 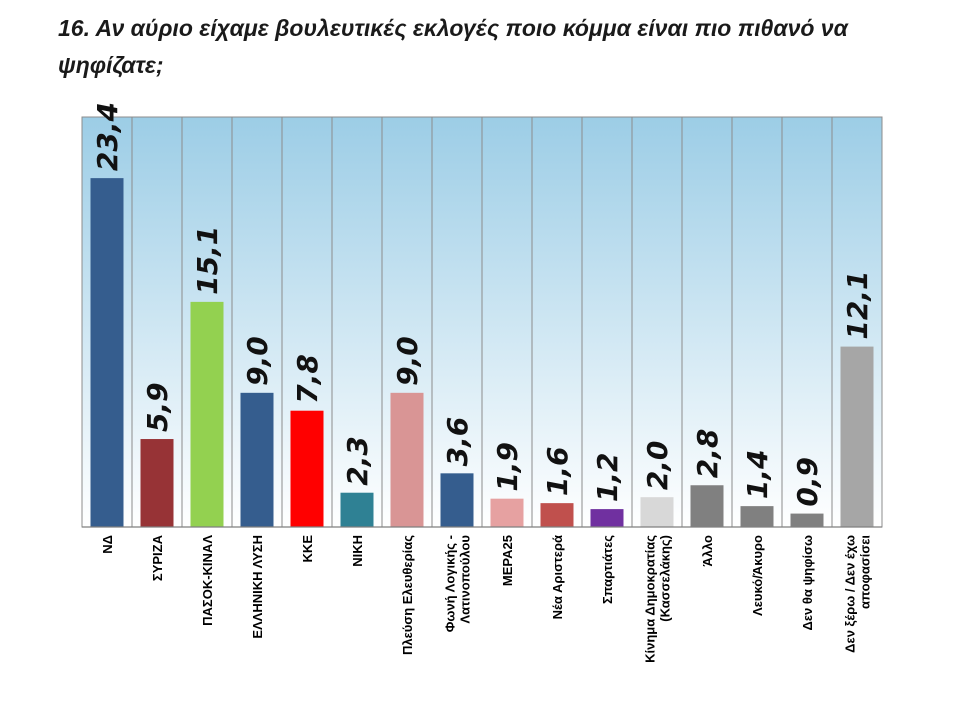 I want to click on data-label: 7,8, so click(x=307, y=379).